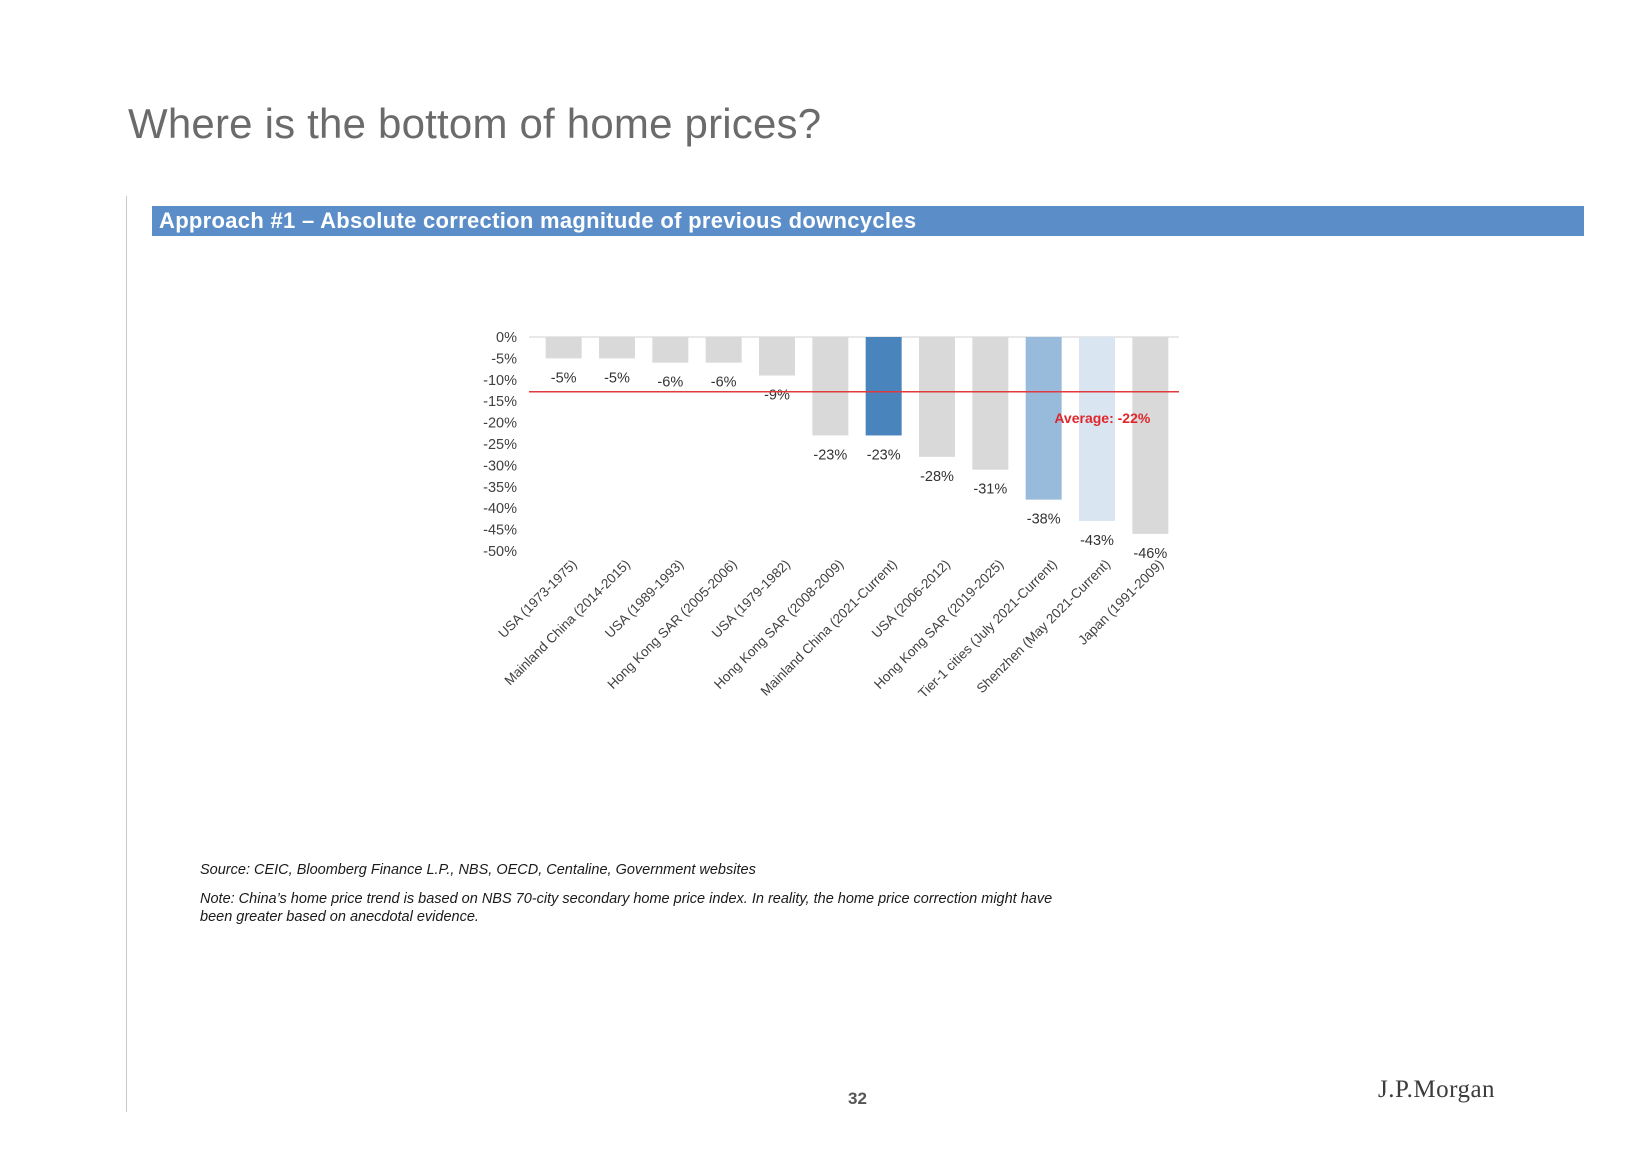 This screenshot has height=1157, width=1638. Describe the element at coordinates (500, 552) in the screenshot. I see `y-tick-label: -50%` at that location.